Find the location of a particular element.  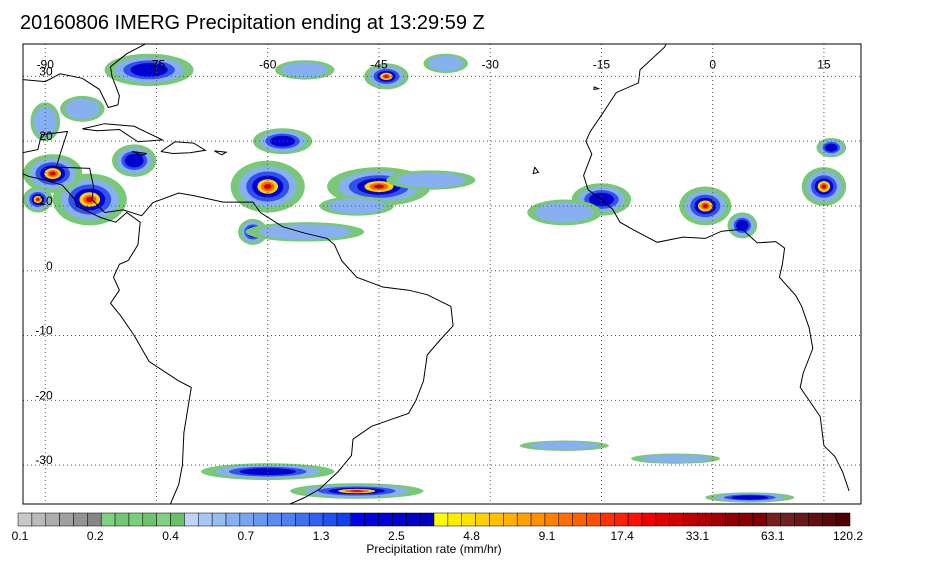

colorbar-tick-label: 0.4 is located at coordinates (170, 536).